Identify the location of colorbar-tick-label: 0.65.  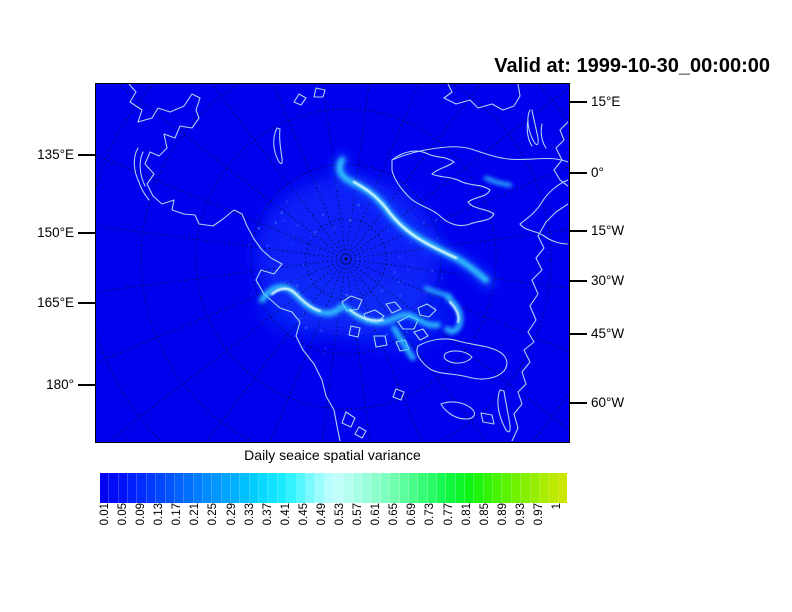
(394, 514).